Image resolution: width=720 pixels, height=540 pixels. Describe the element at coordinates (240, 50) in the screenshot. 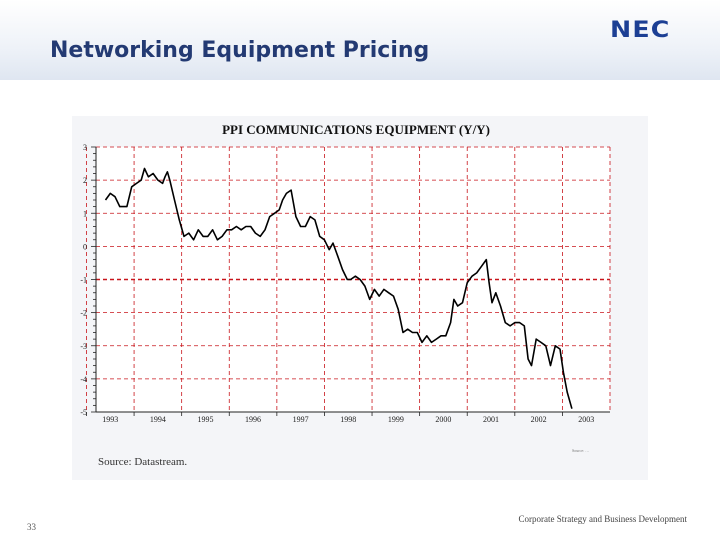

I see `slide-title: Networking Equipment Pricing` at that location.